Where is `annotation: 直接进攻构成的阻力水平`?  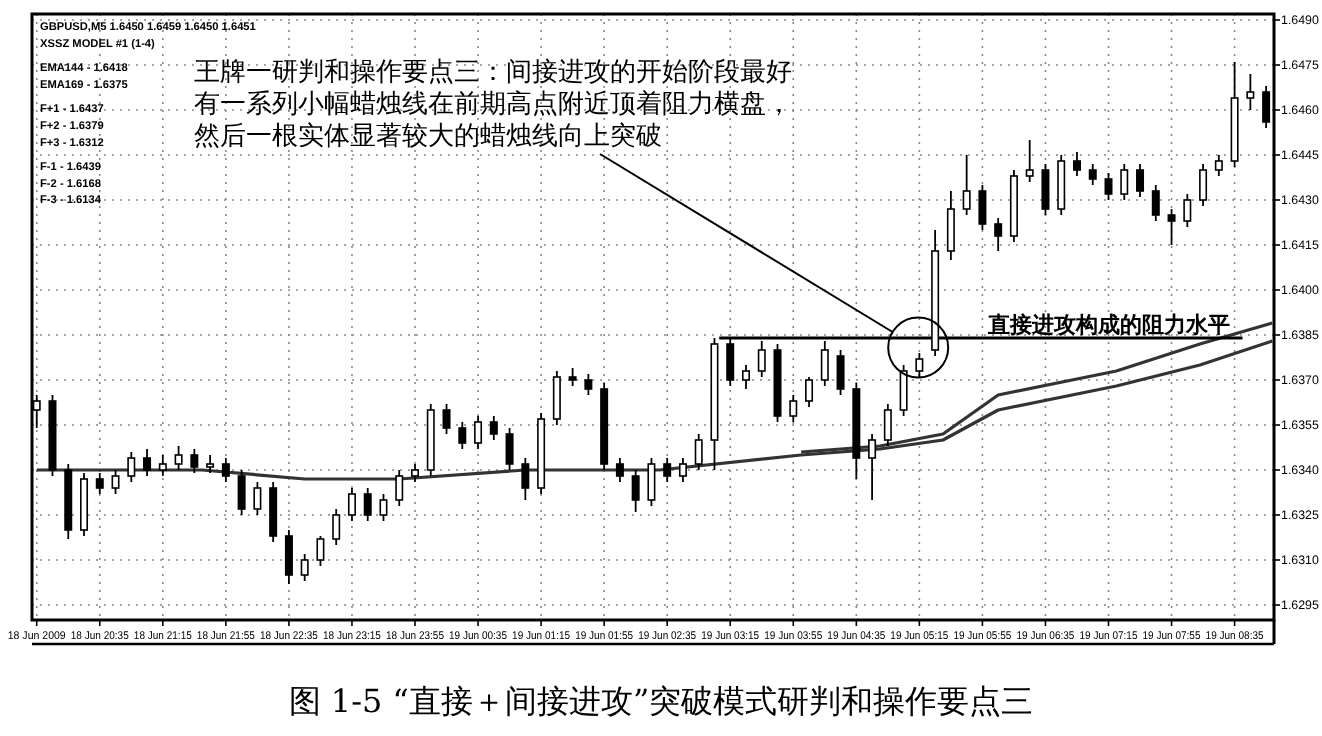
annotation: 直接进攻构成的阻力水平 is located at coordinates (1107, 325).